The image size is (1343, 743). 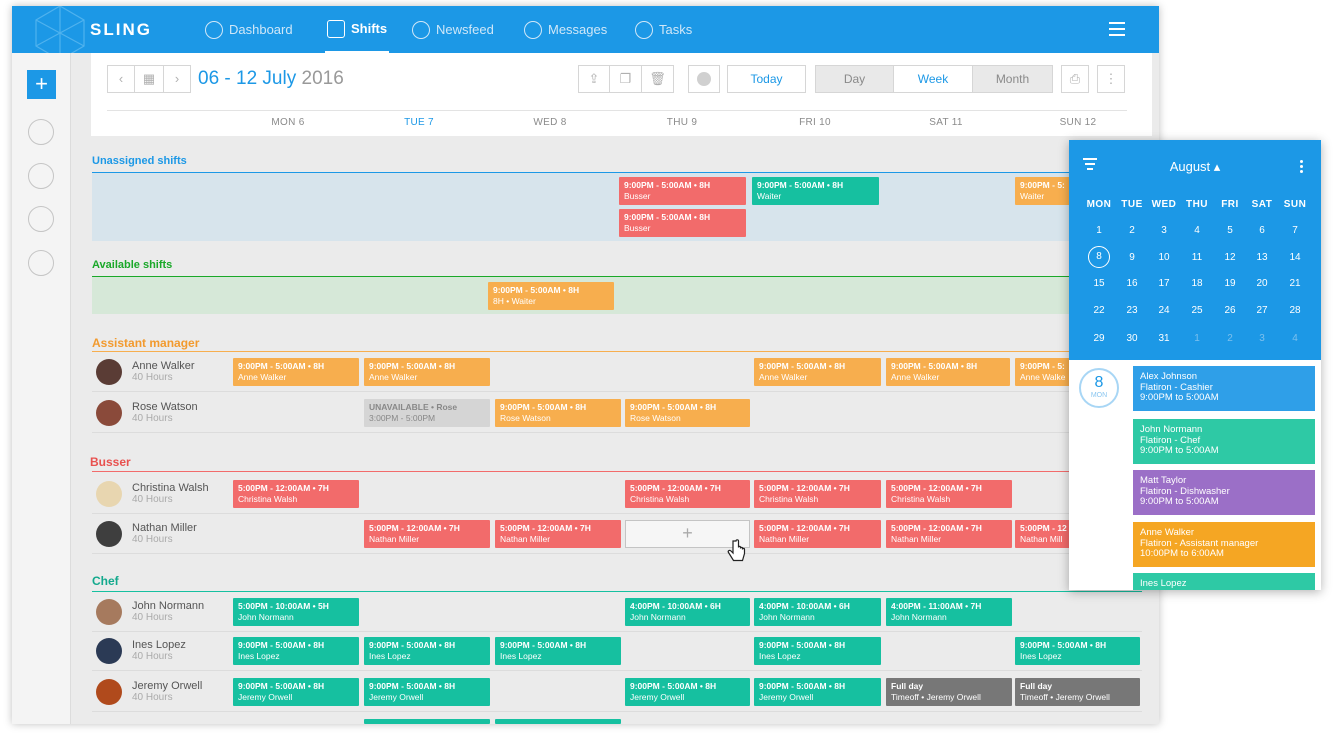 What do you see at coordinates (1099, 283) in the screenshot?
I see `calendar-day: 15` at bounding box center [1099, 283].